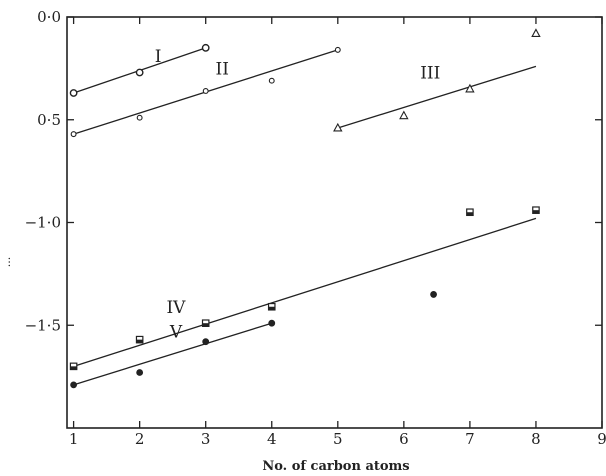 Image resolution: width=606 pixels, height=476 pixels. Describe the element at coordinates (158, 57) in the screenshot. I see `series-label-i: I` at that location.